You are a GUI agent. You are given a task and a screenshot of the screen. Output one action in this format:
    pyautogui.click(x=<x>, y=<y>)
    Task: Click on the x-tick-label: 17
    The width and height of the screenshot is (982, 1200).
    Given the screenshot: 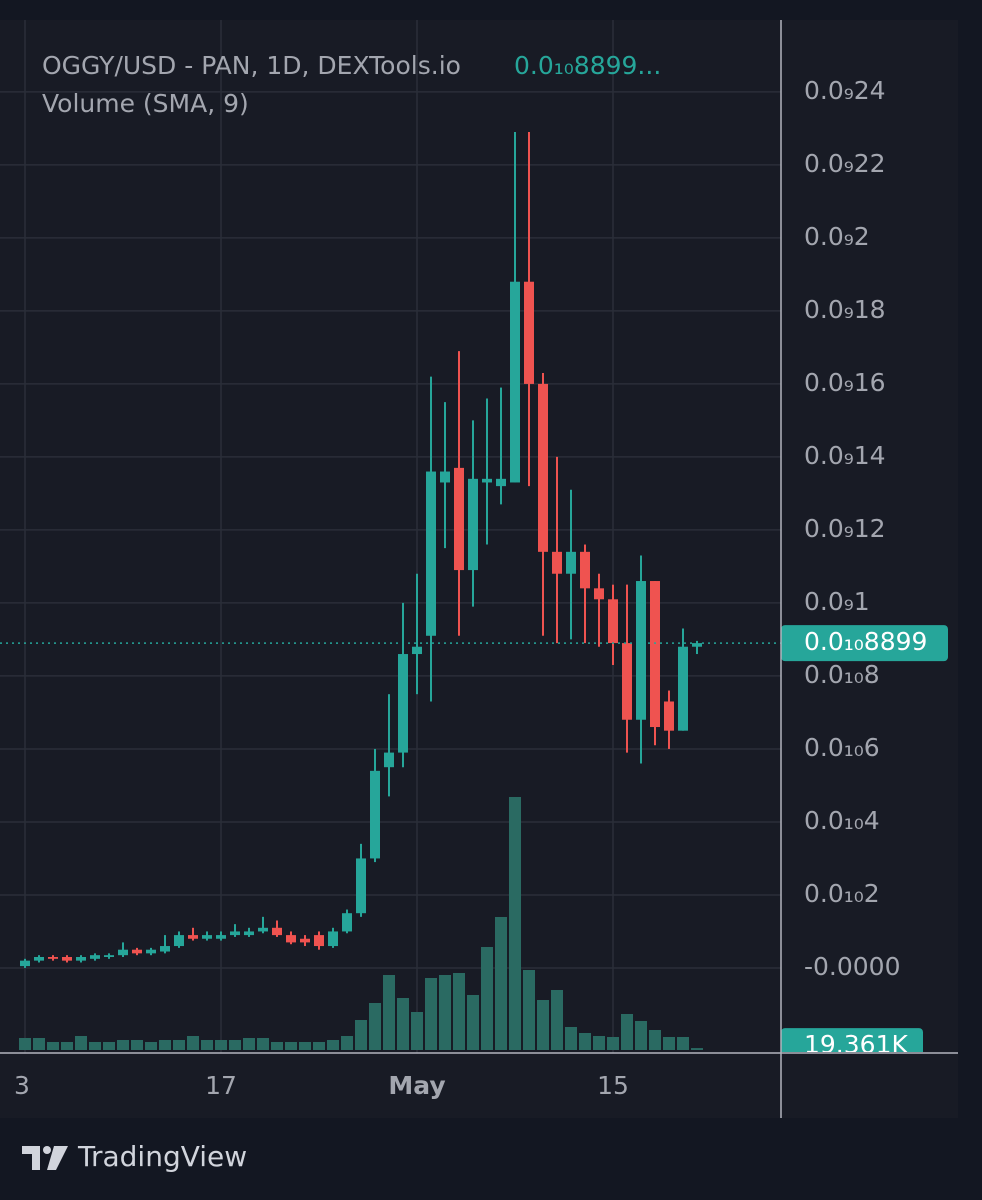 What is the action you would take?
    pyautogui.click(x=221, y=1085)
    